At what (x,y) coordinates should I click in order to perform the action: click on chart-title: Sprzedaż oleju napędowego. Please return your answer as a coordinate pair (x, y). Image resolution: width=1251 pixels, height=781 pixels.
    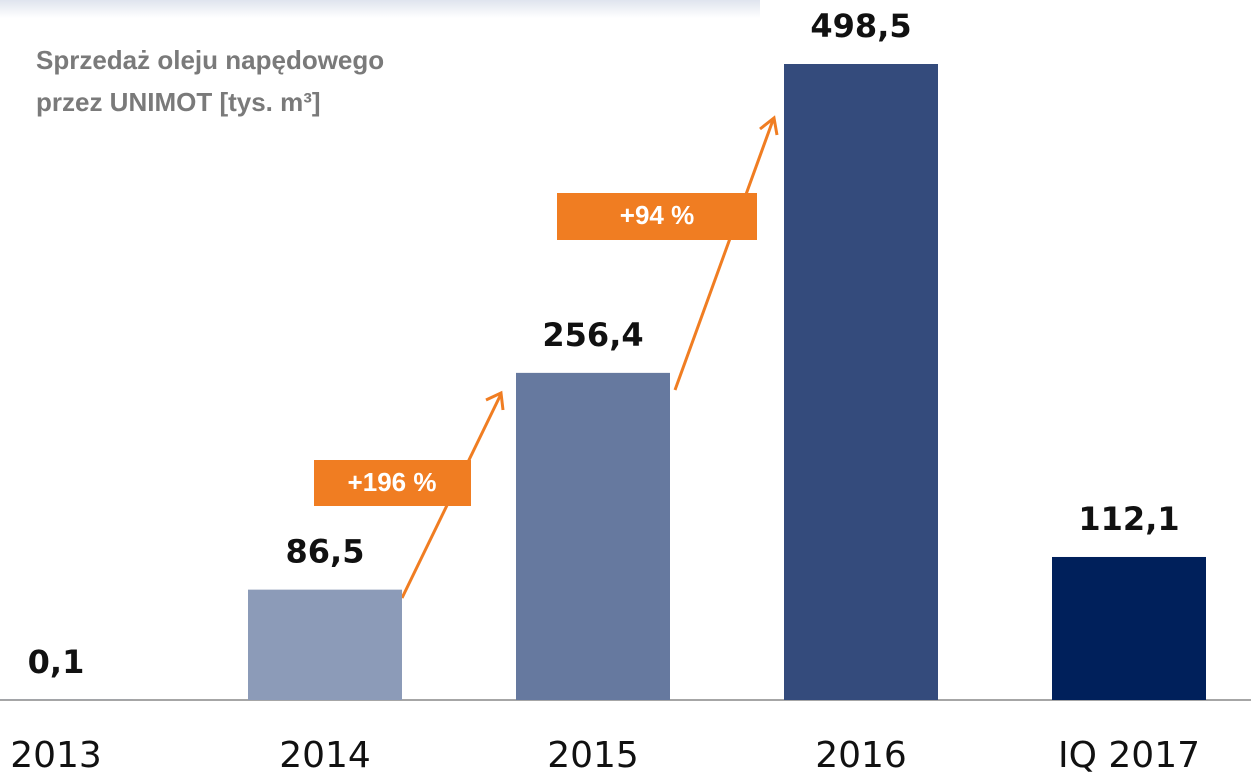
    Looking at the image, I should click on (210, 60).